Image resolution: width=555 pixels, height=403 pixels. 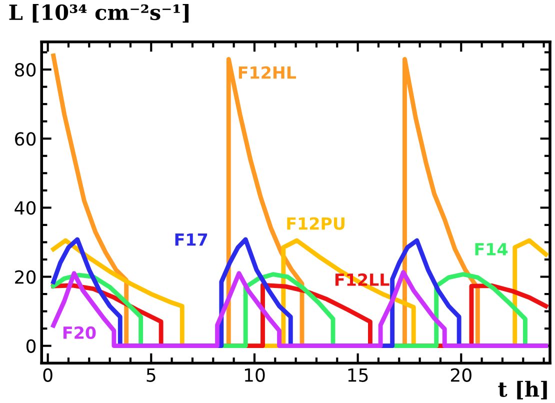 I want to click on series-label: F12HL, so click(x=267, y=72).